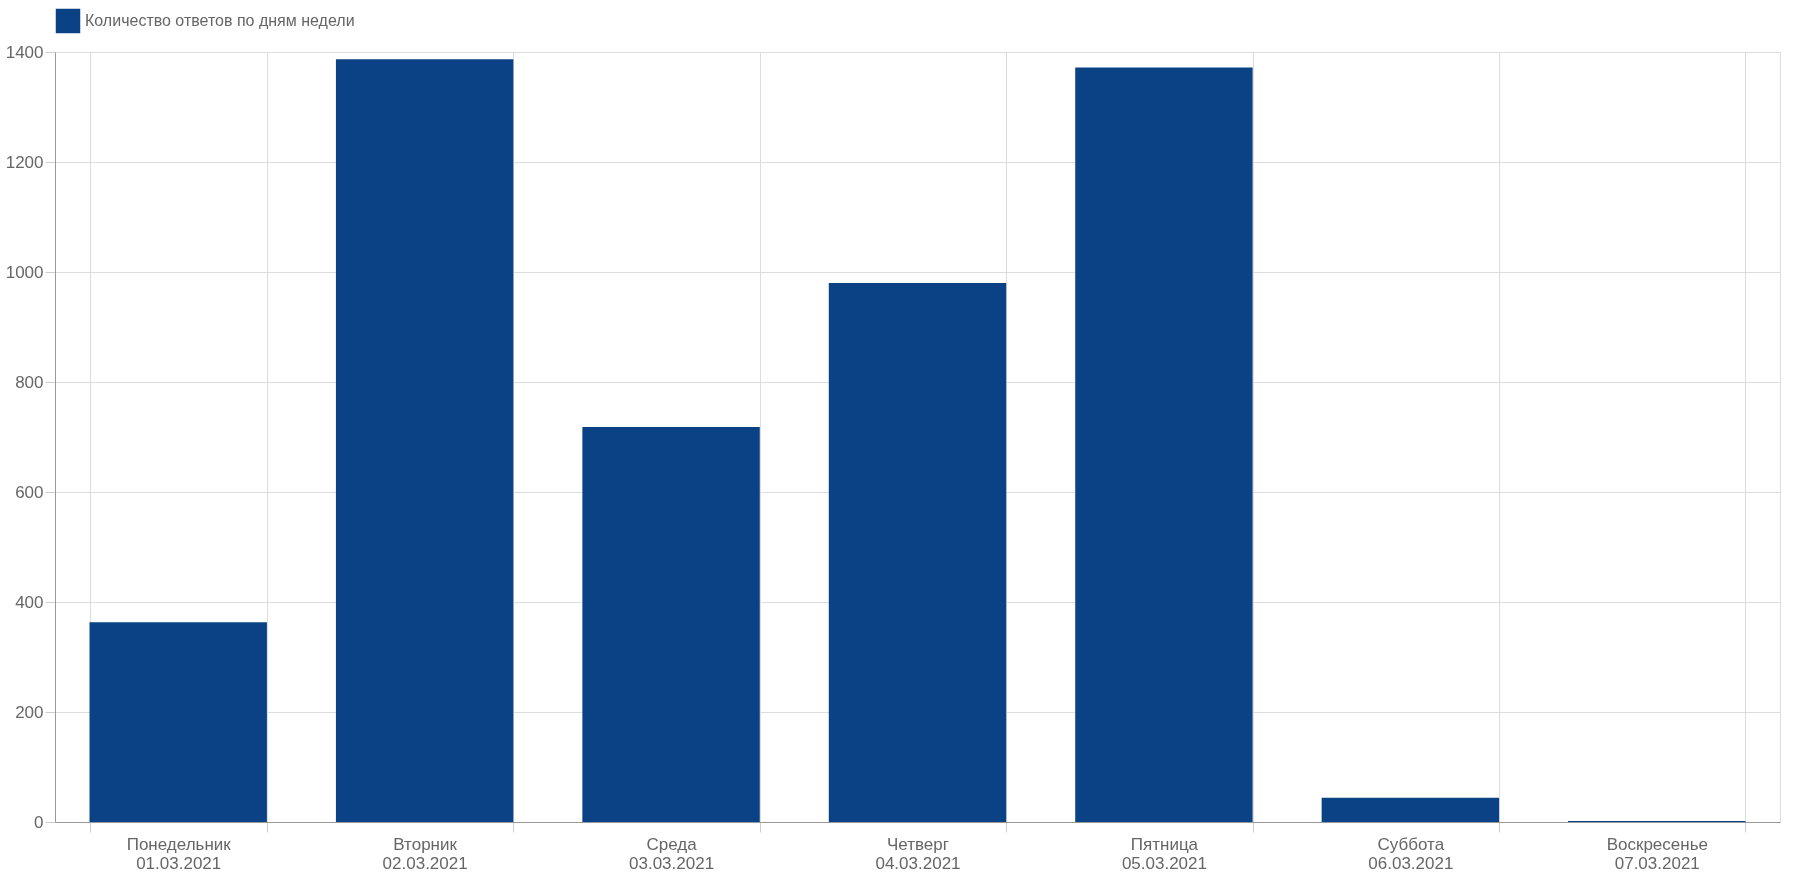 The height and width of the screenshot is (886, 1798). I want to click on x-tick-label: Среда 03.03.2021, so click(672, 853).